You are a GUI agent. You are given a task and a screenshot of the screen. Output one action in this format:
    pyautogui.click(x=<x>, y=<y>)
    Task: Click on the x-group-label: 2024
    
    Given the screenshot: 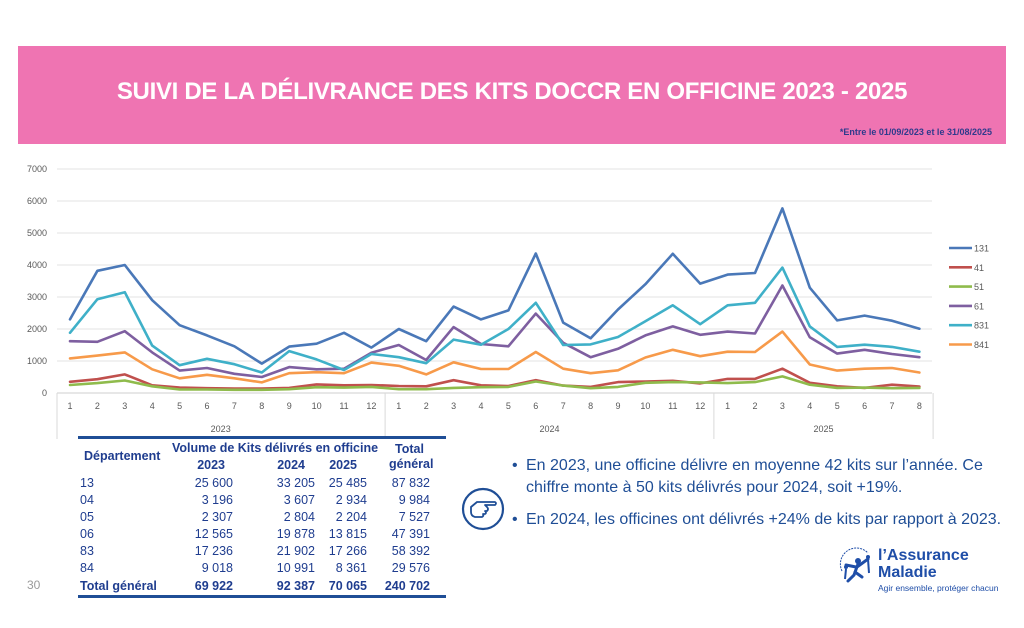 What is the action you would take?
    pyautogui.click(x=549, y=429)
    